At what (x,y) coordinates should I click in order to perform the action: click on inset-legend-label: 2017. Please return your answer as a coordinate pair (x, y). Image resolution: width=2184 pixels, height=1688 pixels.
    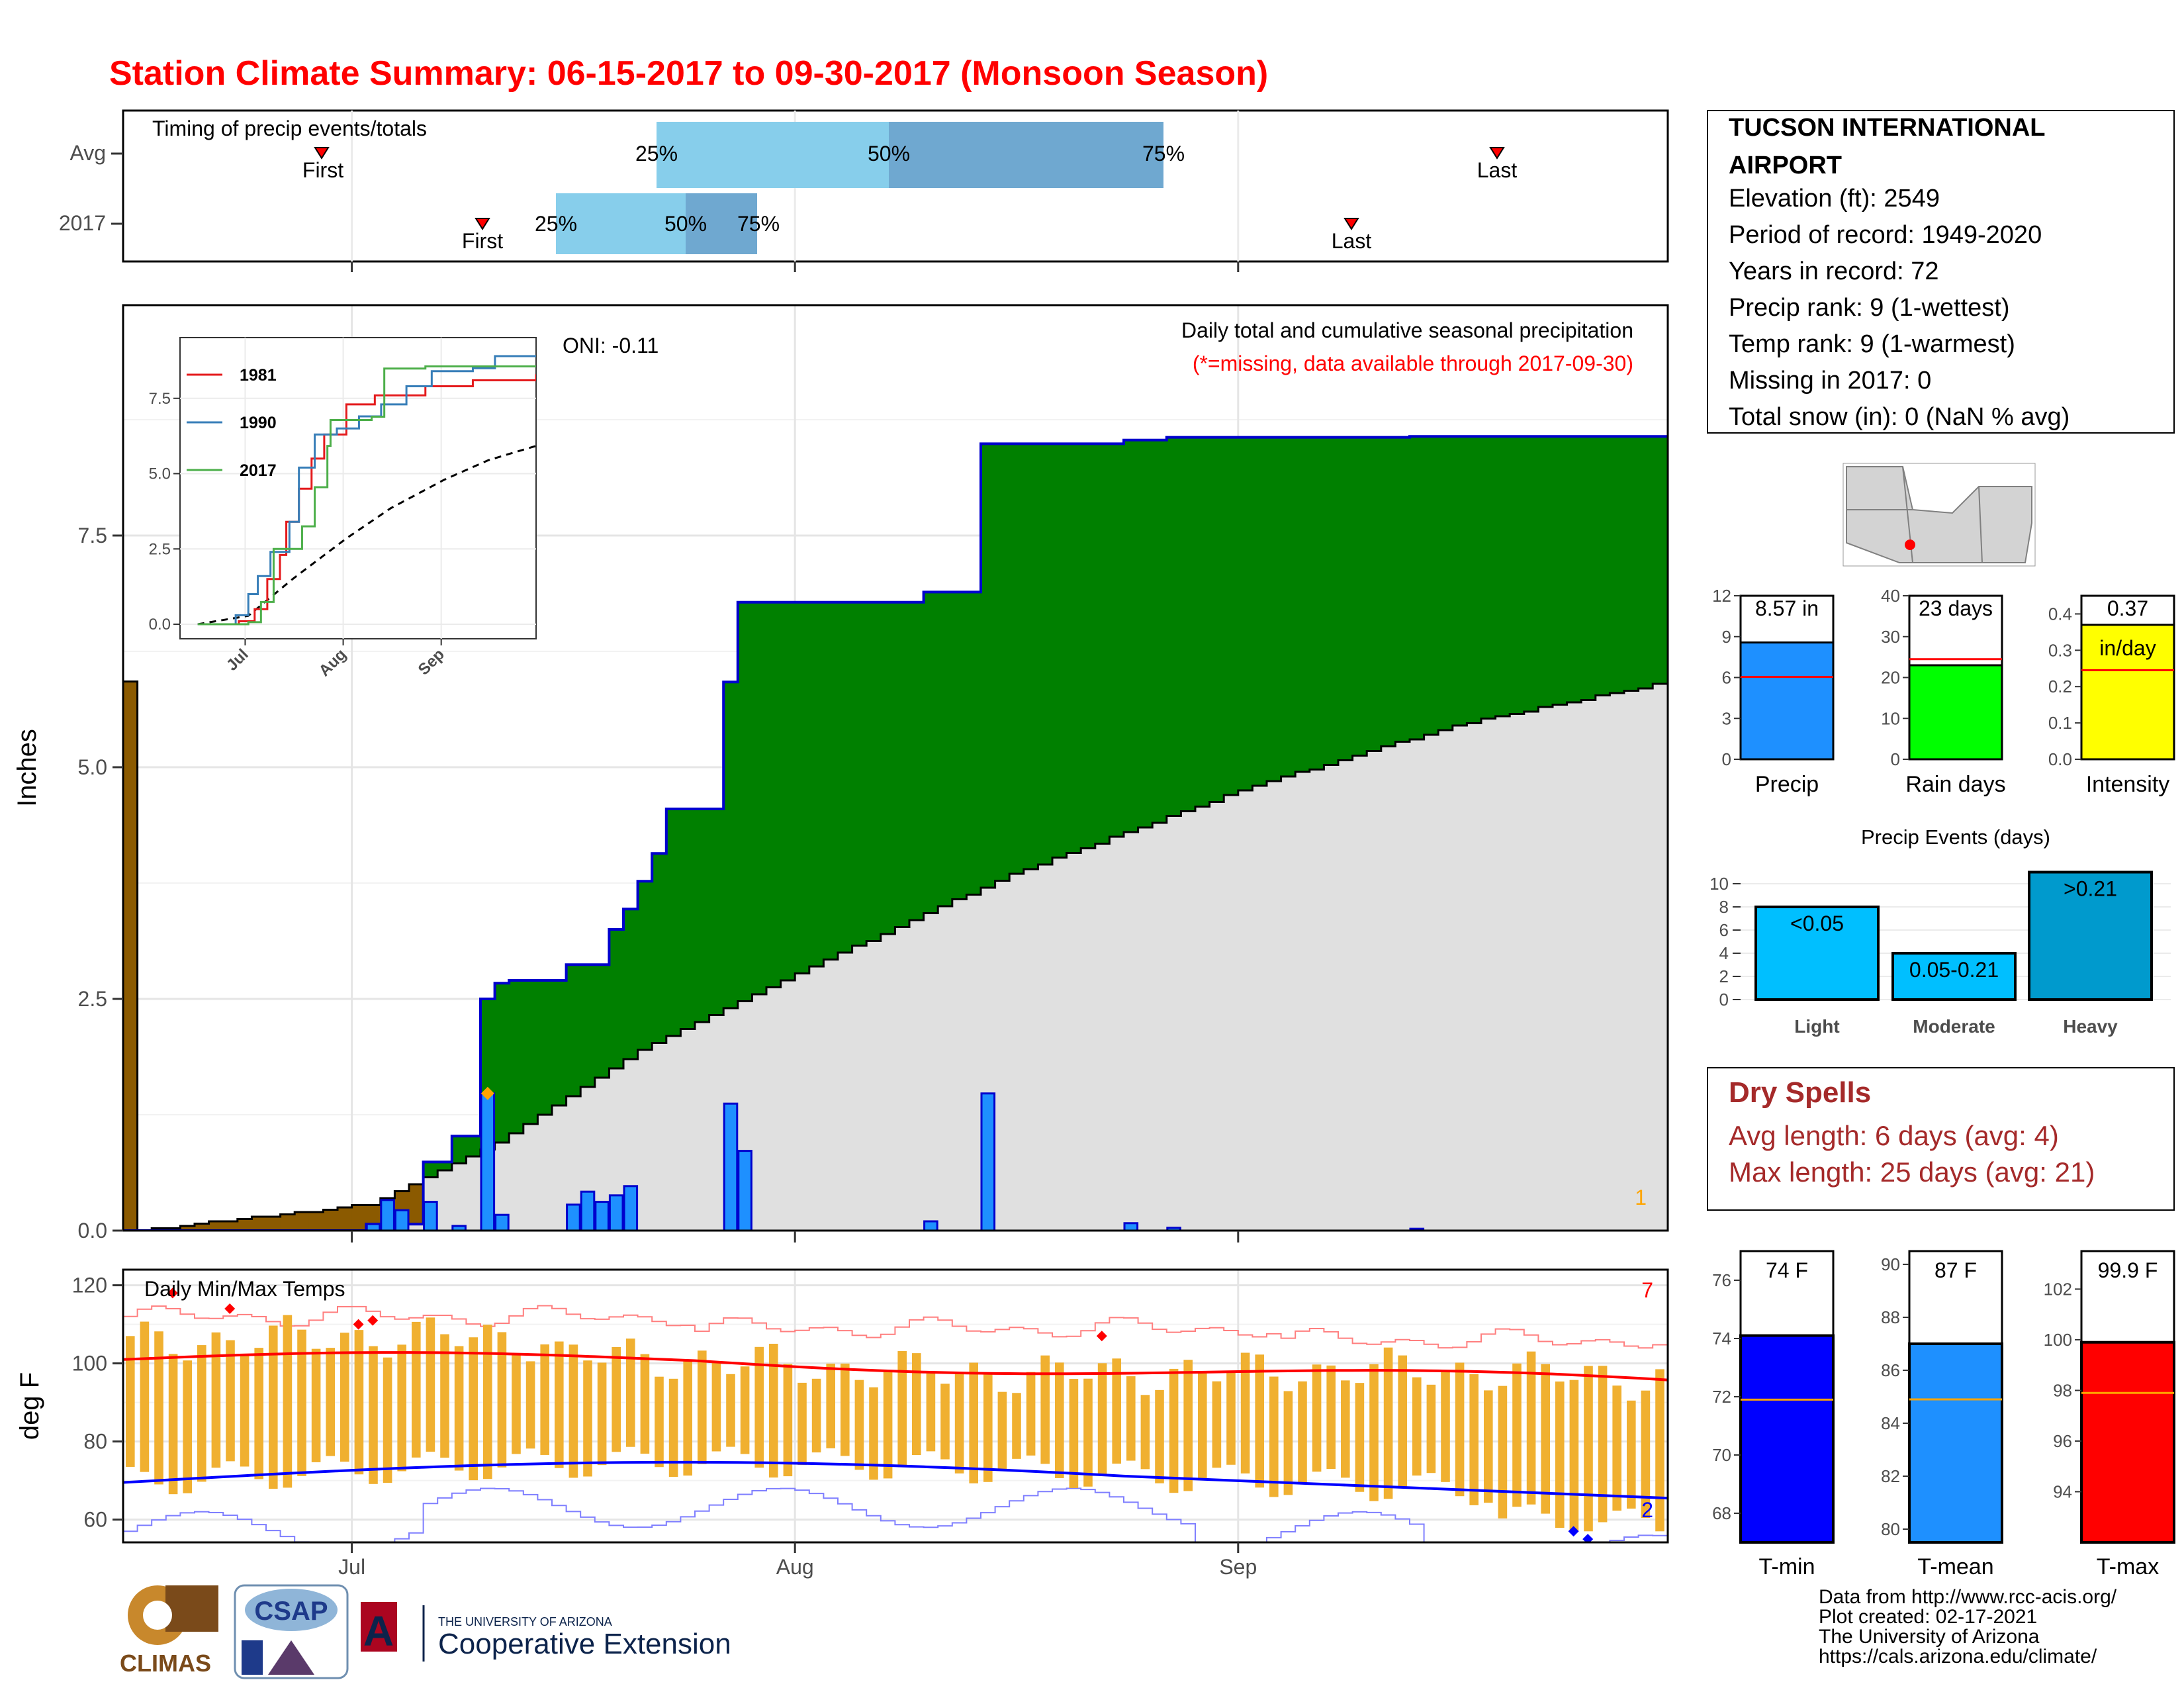
    Looking at the image, I should click on (258, 470).